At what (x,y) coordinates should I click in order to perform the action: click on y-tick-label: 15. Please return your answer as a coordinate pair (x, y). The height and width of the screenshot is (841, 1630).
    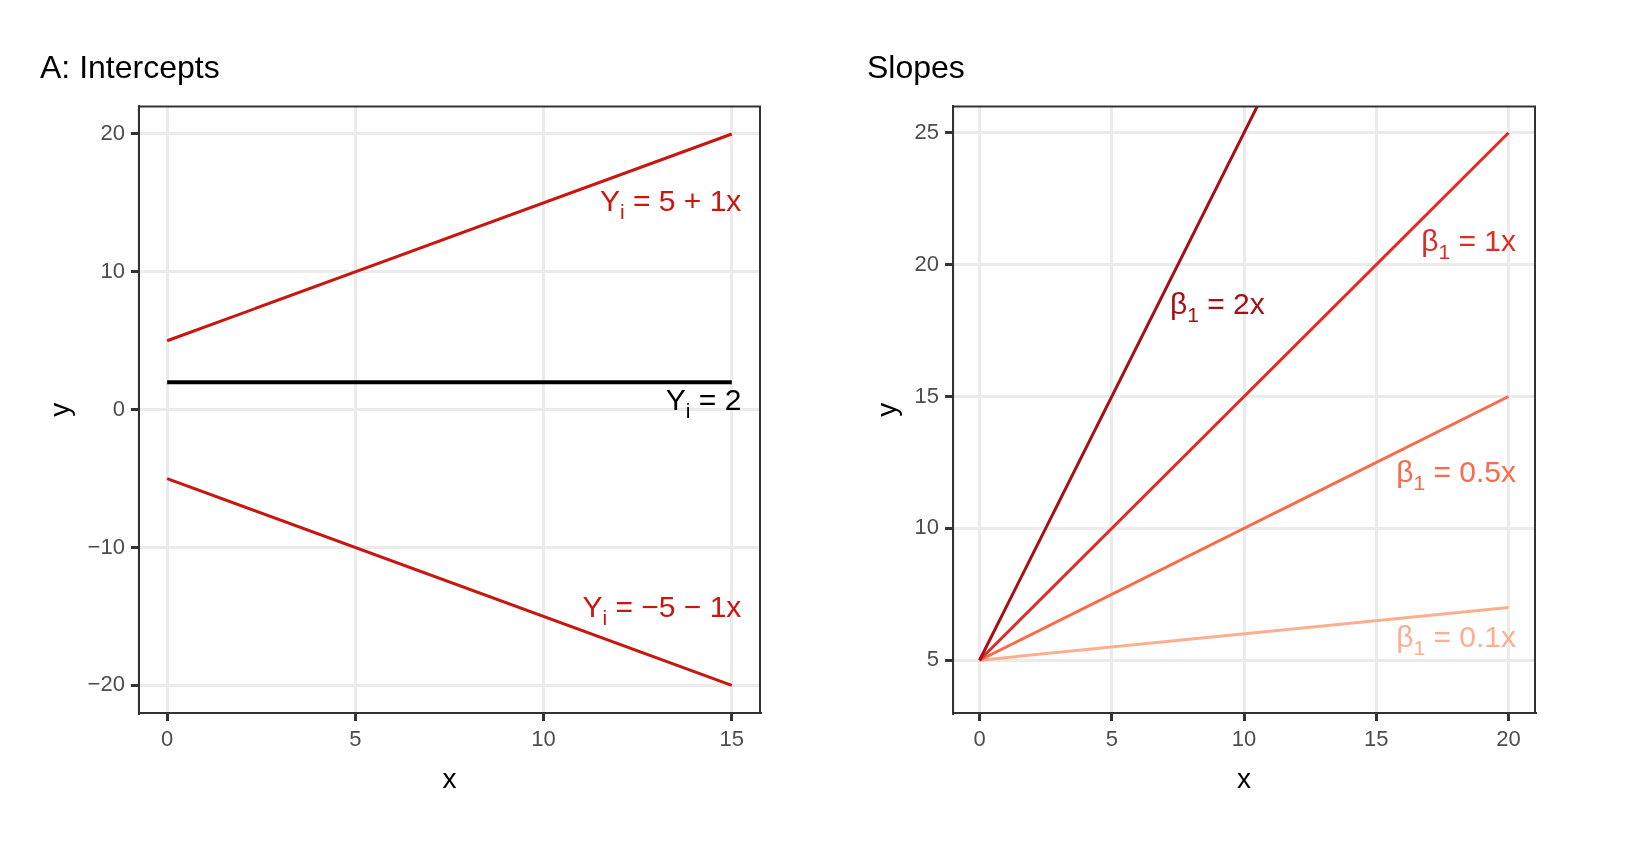
    Looking at the image, I should click on (927, 395).